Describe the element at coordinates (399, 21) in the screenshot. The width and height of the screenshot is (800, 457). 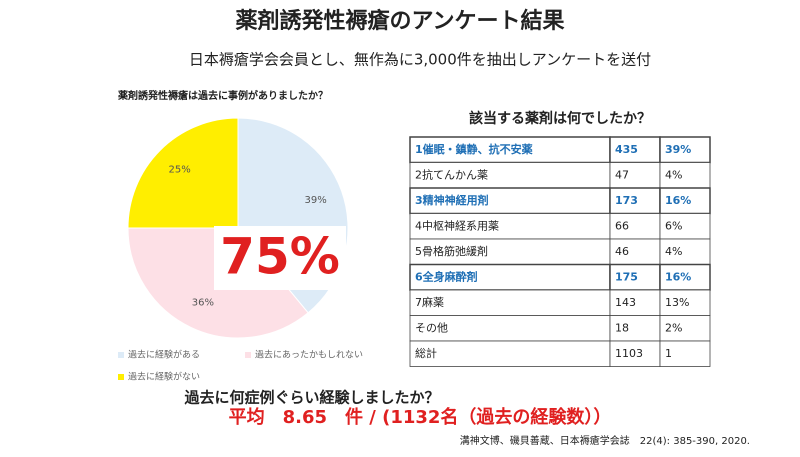
I see `title: 薬剤誘発性褥瘡のアンケート結果` at that location.